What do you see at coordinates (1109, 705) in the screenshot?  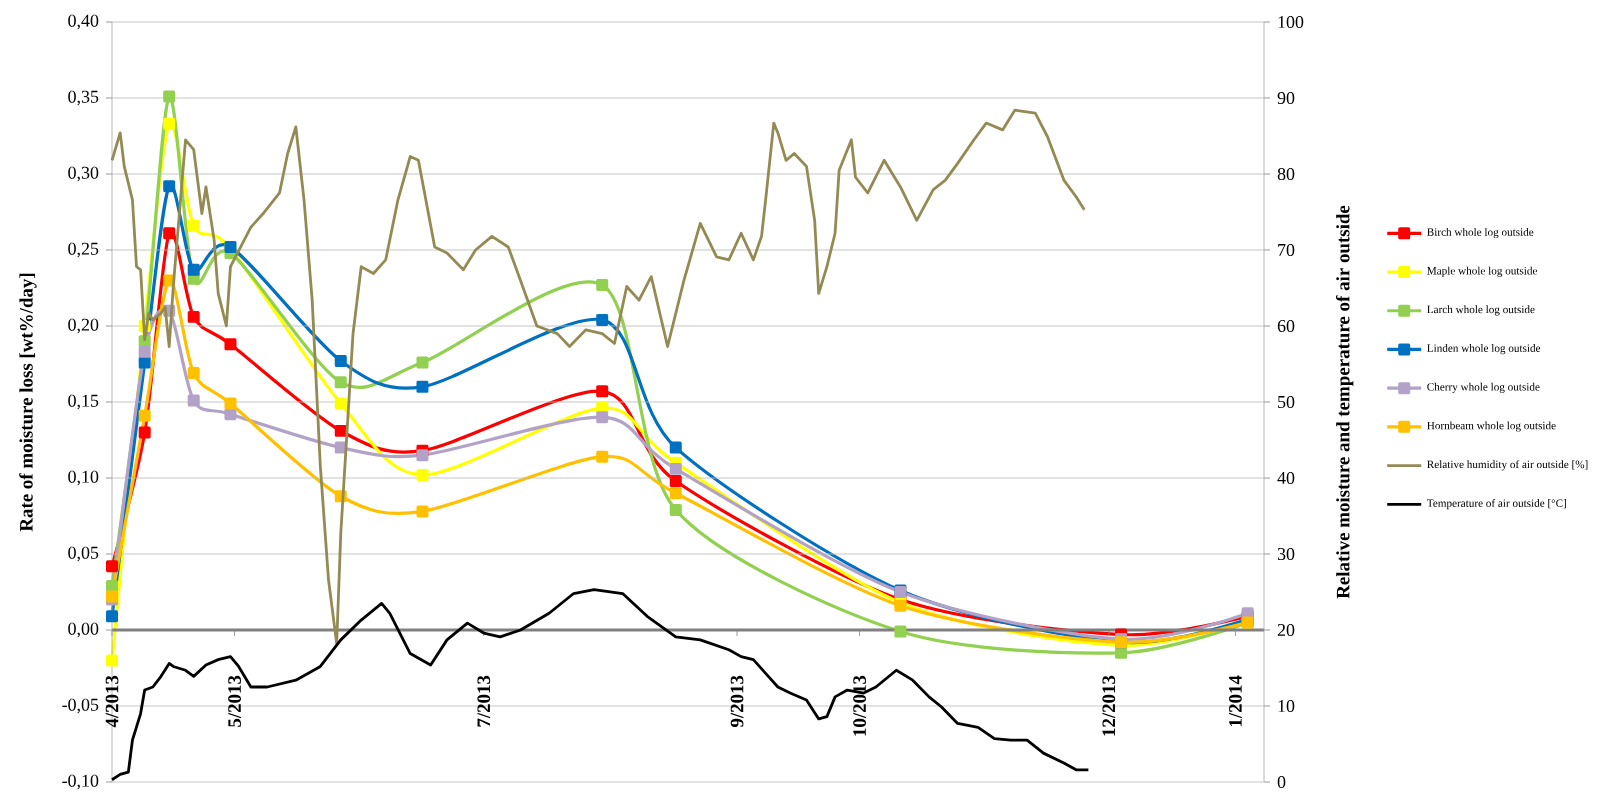 I see `x-tick-label: 12/2013` at bounding box center [1109, 705].